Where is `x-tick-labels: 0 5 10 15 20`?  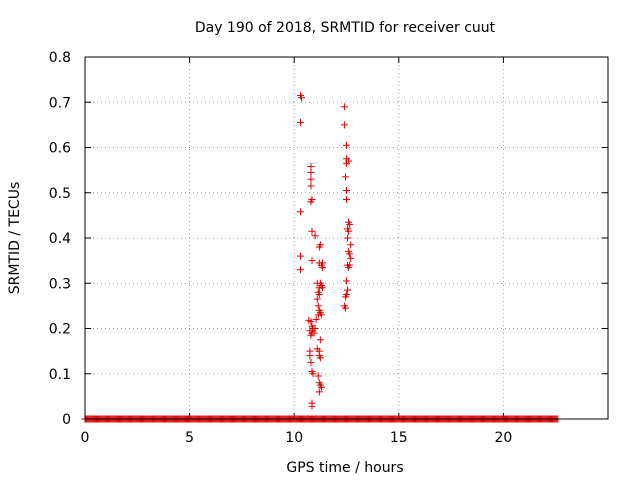
x-tick-labels: 0 5 10 15 20 is located at coordinates (297, 438).